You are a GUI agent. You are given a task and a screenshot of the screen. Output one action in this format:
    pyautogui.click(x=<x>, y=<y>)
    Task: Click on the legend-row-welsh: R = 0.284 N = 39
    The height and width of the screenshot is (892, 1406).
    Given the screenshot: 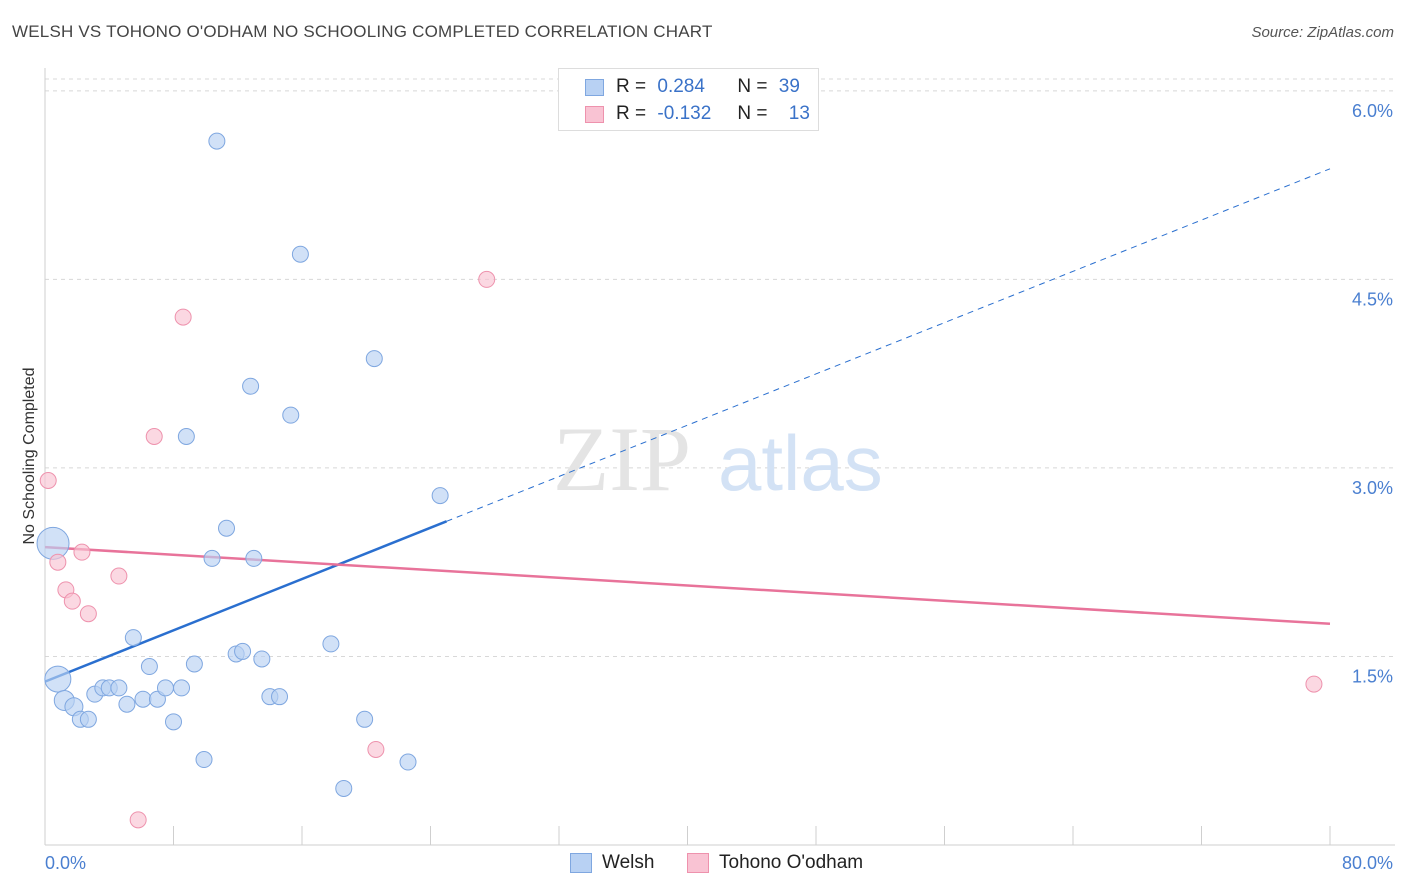 What is the action you would take?
    pyautogui.click(x=692, y=87)
    